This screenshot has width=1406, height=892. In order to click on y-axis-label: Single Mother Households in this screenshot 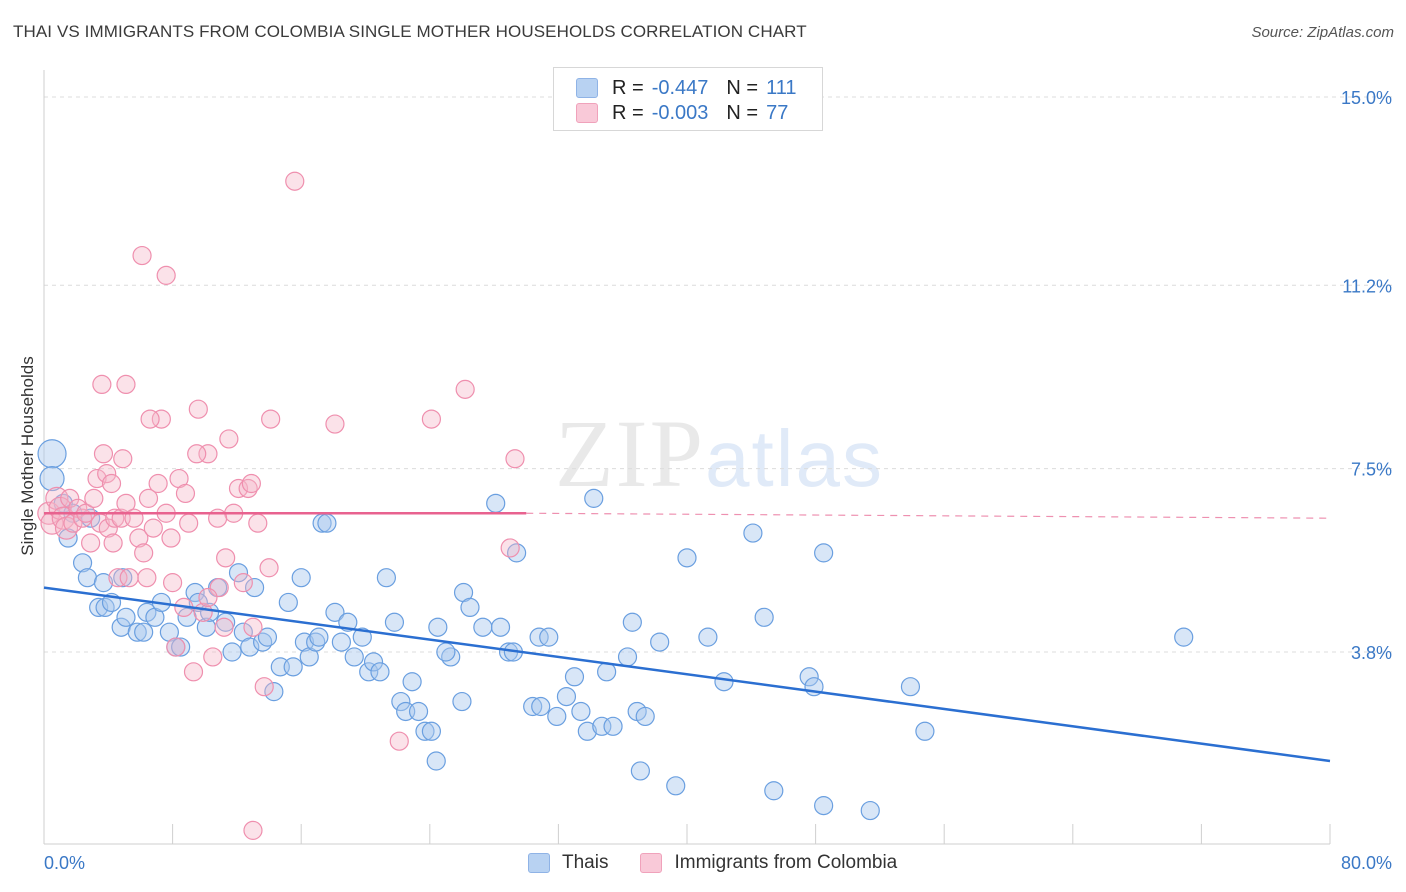, I will do `click(27, 456)`.